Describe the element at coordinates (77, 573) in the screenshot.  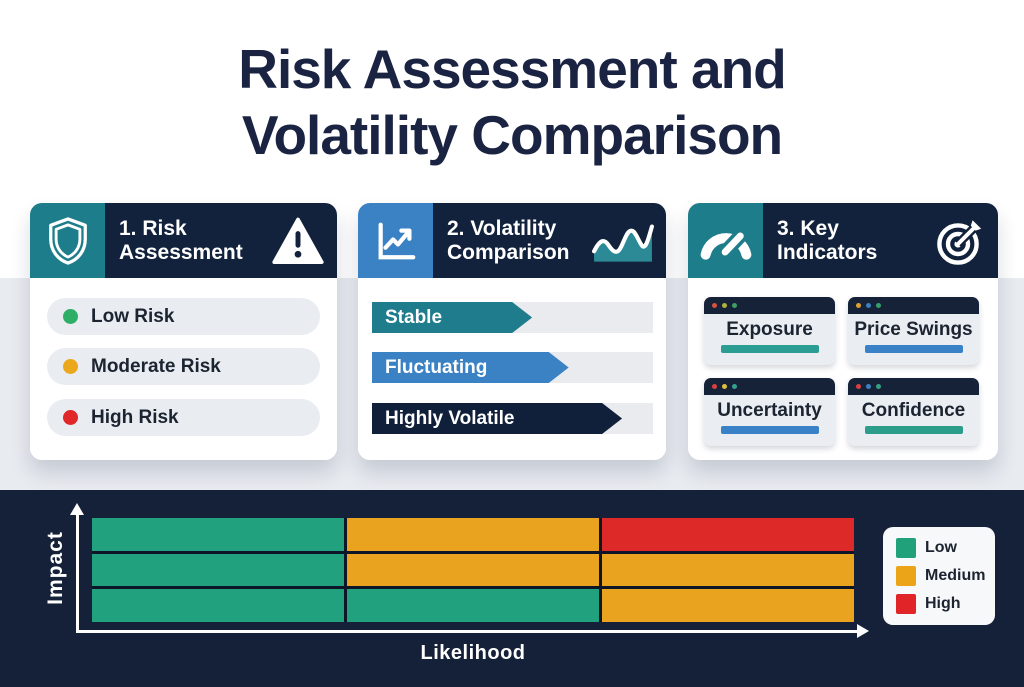
I see `y-axis` at that location.